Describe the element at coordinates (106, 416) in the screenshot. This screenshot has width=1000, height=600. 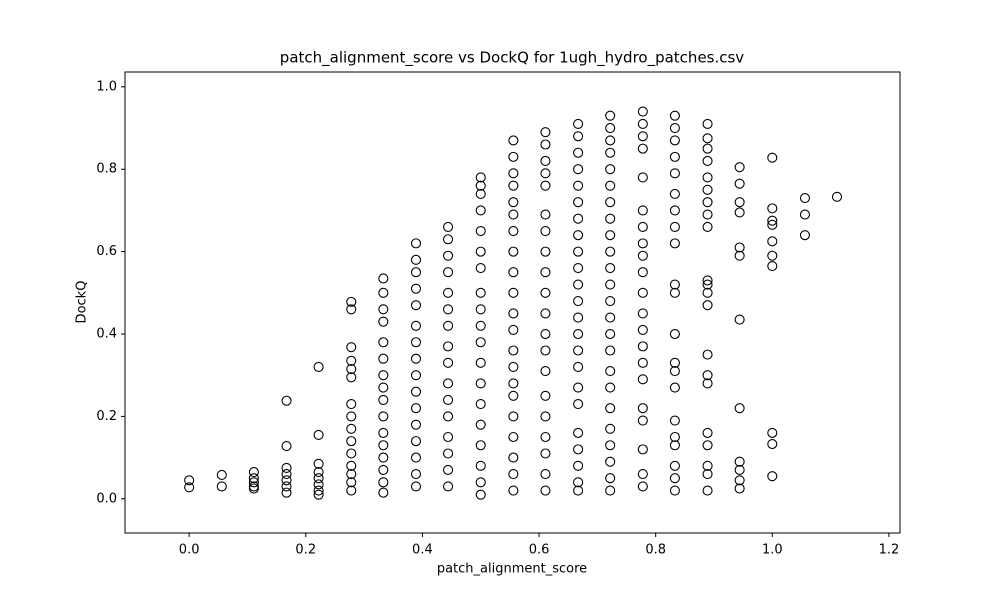
I see `y-tick-label: 0.2` at that location.